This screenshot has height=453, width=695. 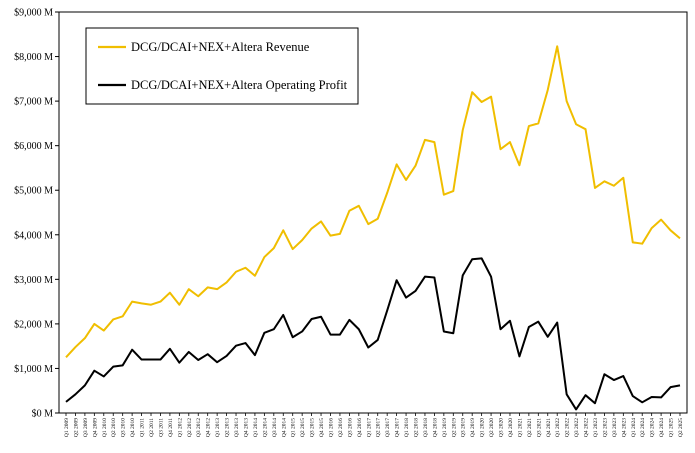 What do you see at coordinates (539, 427) in the screenshot?
I see `x-tick-label: Q3 2021` at bounding box center [539, 427].